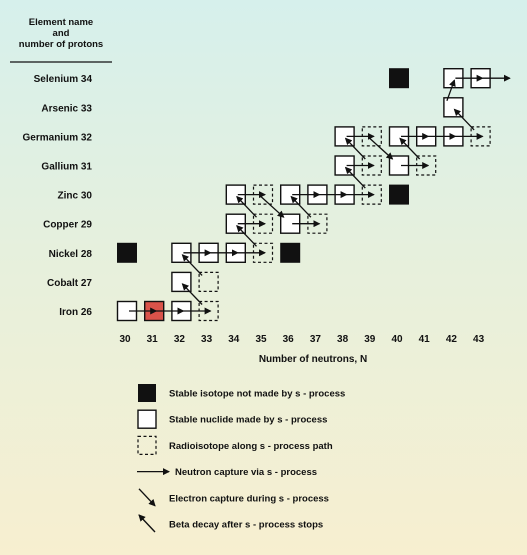  I want to click on x-tick-label: 35, so click(261, 339).